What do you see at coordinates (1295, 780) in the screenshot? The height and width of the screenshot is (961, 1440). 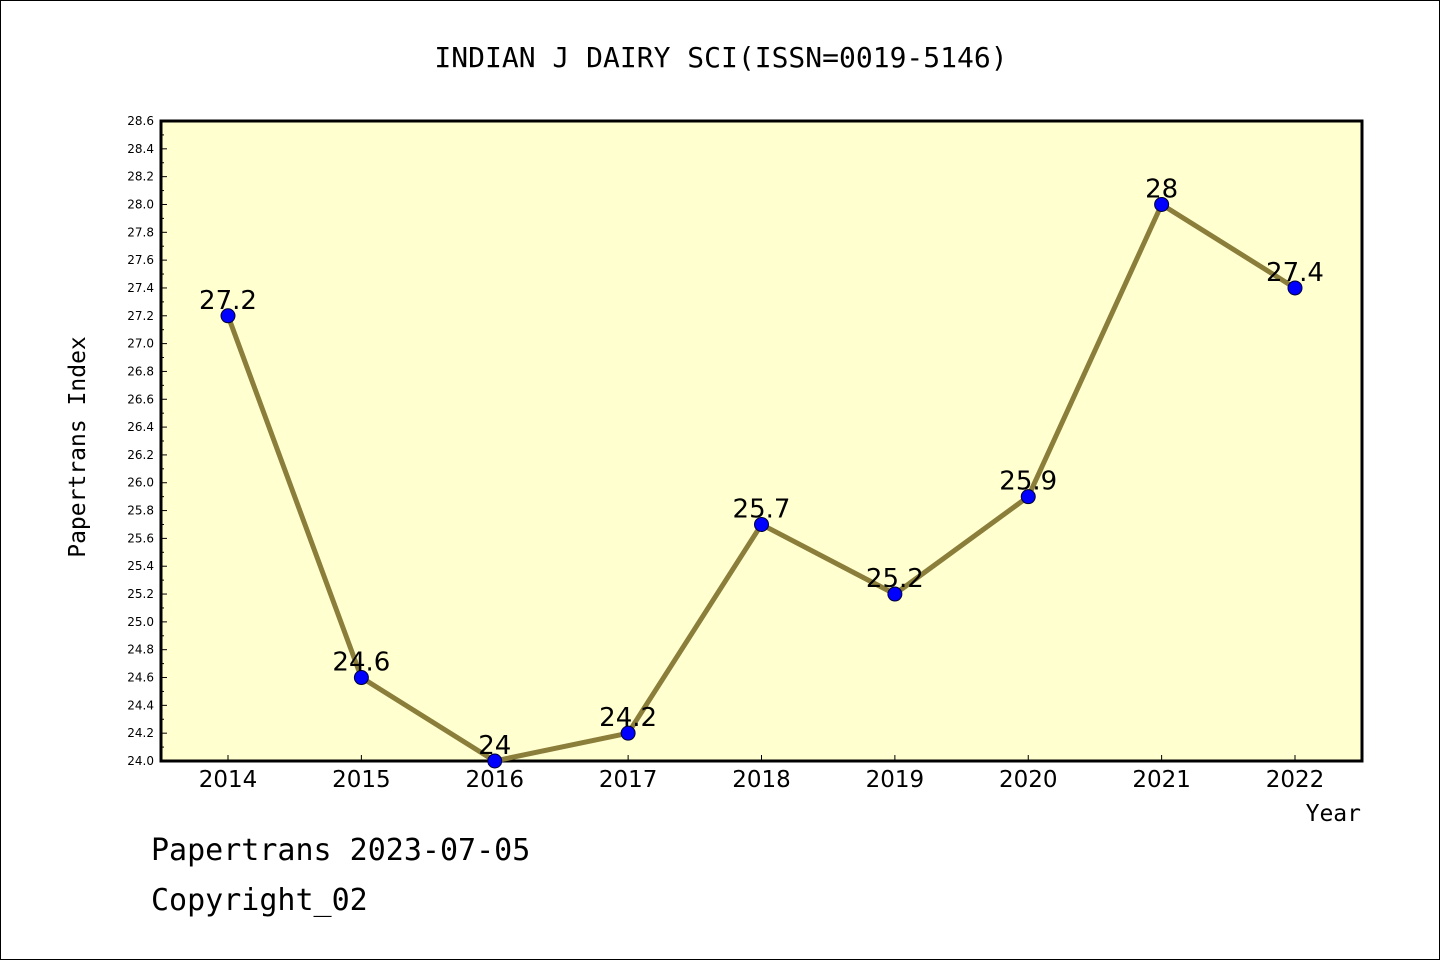 I see `x-tick-label: 2022` at bounding box center [1295, 780].